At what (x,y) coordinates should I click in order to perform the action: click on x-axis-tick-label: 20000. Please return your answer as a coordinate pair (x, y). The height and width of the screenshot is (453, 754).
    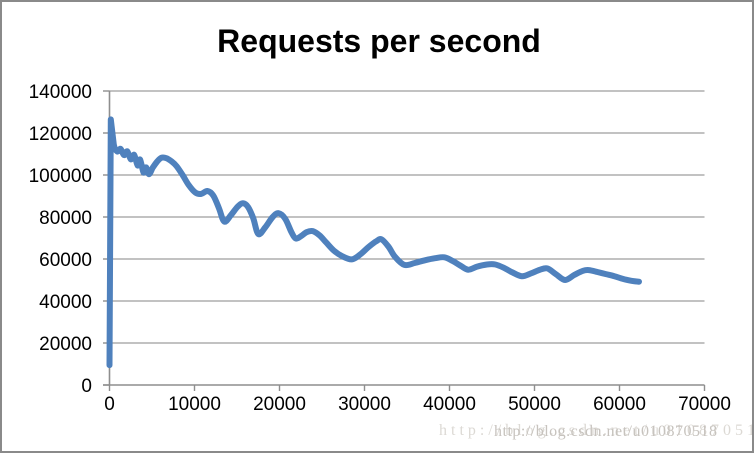
    Looking at the image, I should click on (279, 404).